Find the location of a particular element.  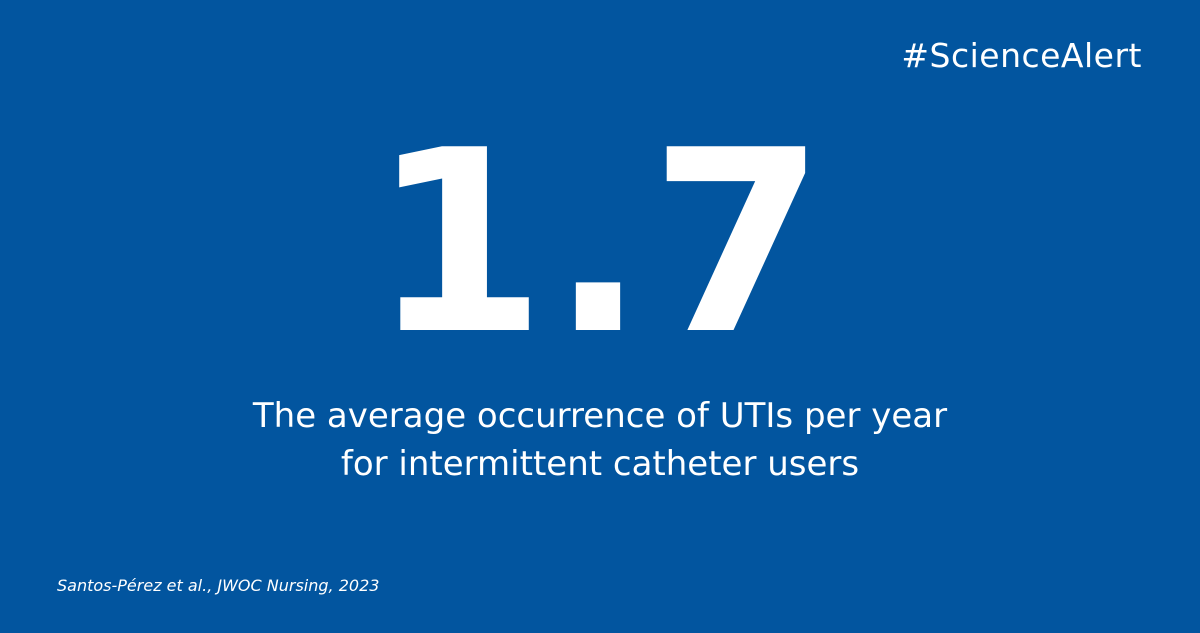

description-line-2: for intermittent catheter users is located at coordinates (600, 464).